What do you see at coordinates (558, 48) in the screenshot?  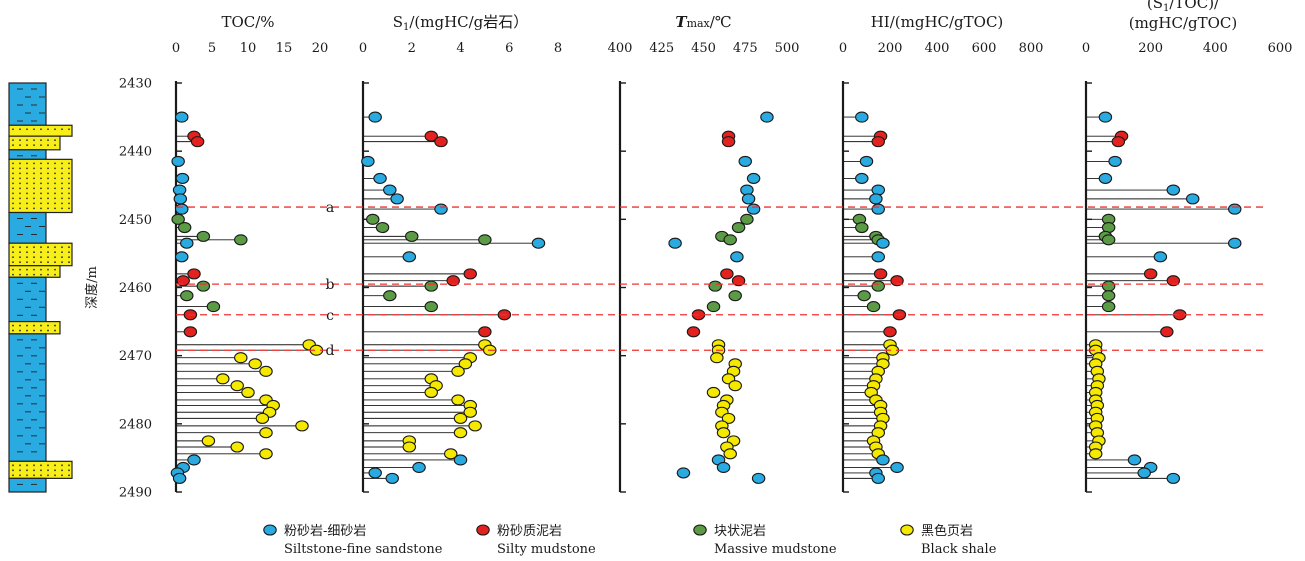 I see `x-tick-label: 8` at bounding box center [558, 48].